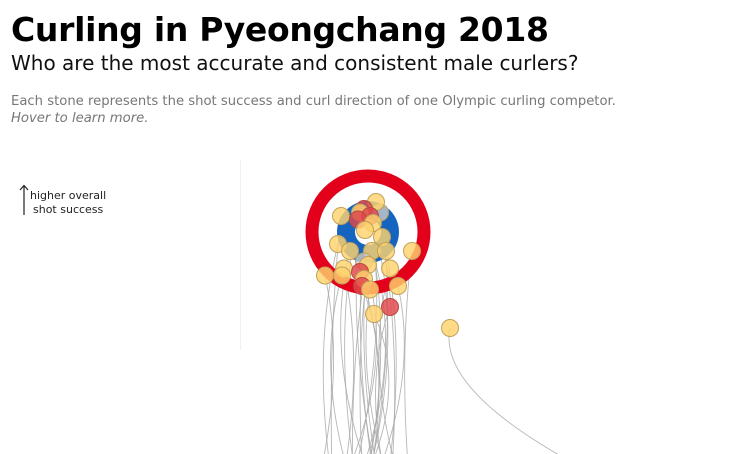  Describe the element at coordinates (68, 209) in the screenshot. I see `y-axis-label-line2: shot success` at that location.